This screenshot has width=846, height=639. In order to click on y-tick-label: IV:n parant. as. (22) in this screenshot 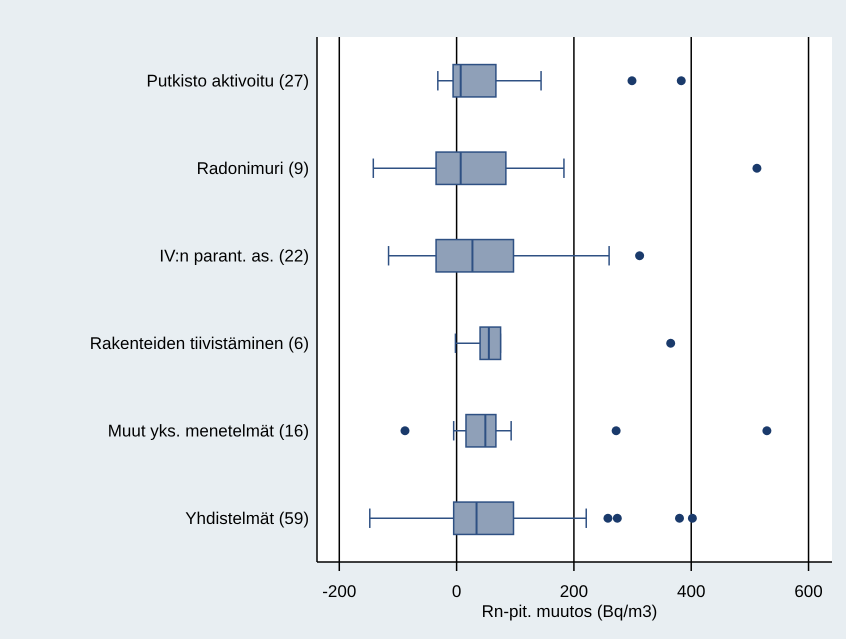, I will do `click(234, 256)`.